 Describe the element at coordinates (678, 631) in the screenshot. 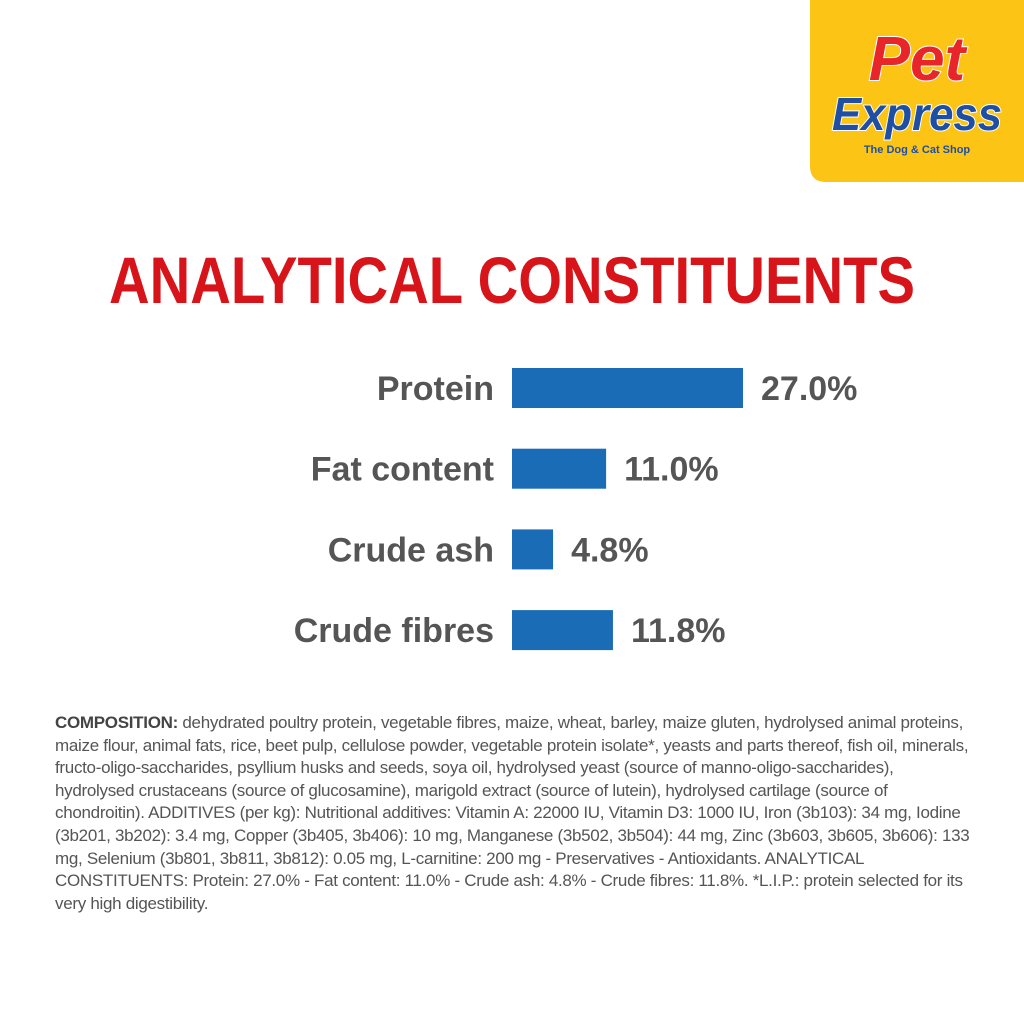

I see `value-label: 11.8%` at that location.